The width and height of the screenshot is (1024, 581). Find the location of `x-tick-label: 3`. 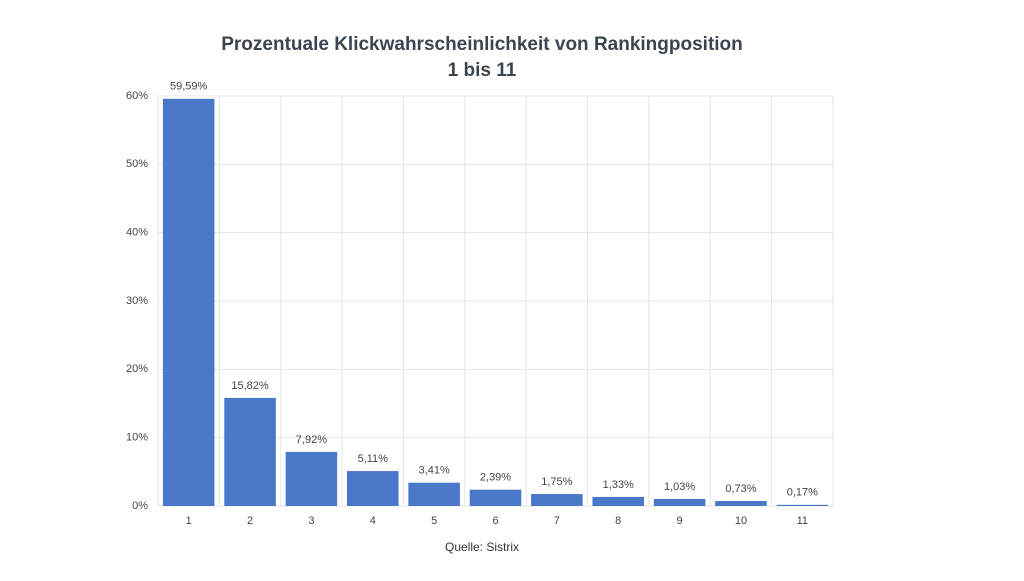

x-tick-label: 3 is located at coordinates (311, 521).